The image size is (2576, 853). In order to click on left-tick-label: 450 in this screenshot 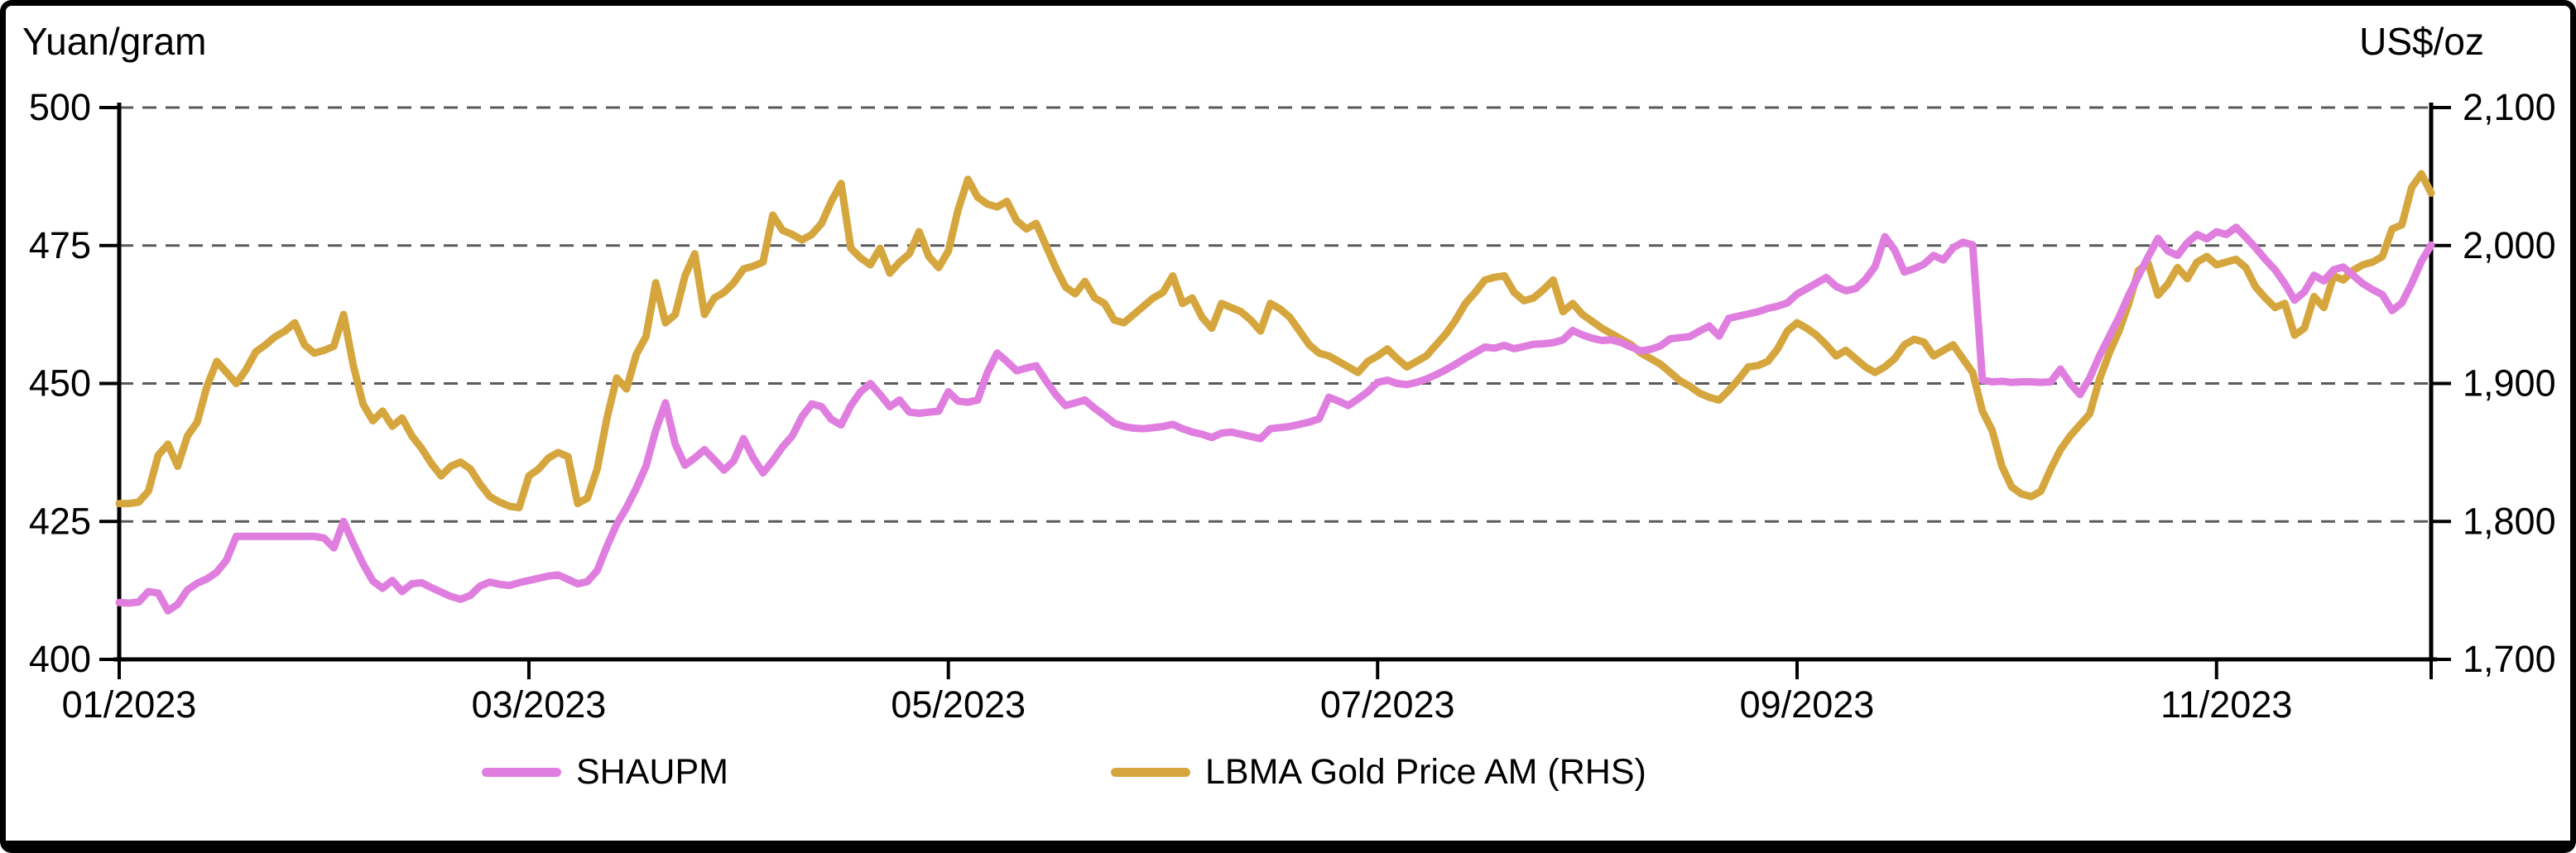, I will do `click(60, 383)`.